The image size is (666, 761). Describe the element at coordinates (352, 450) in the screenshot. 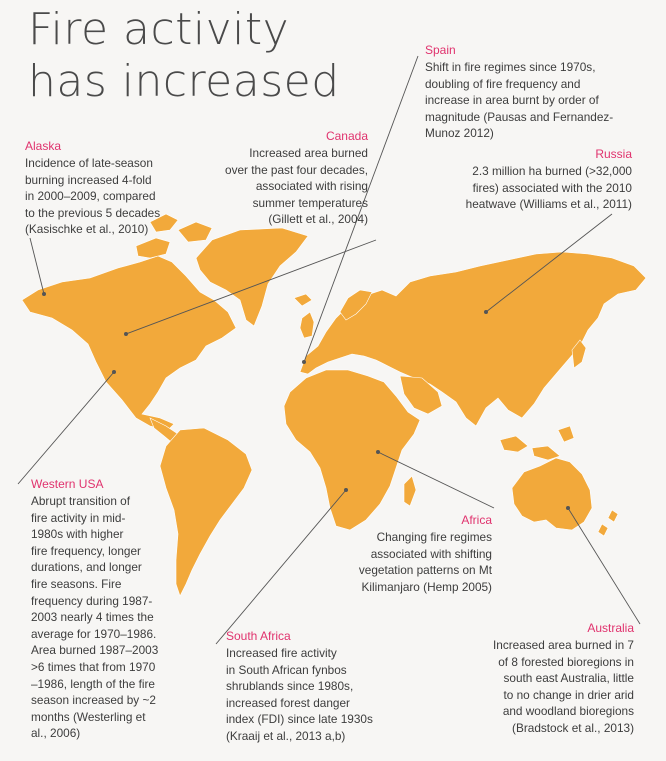

I see `africa-landmass` at that location.